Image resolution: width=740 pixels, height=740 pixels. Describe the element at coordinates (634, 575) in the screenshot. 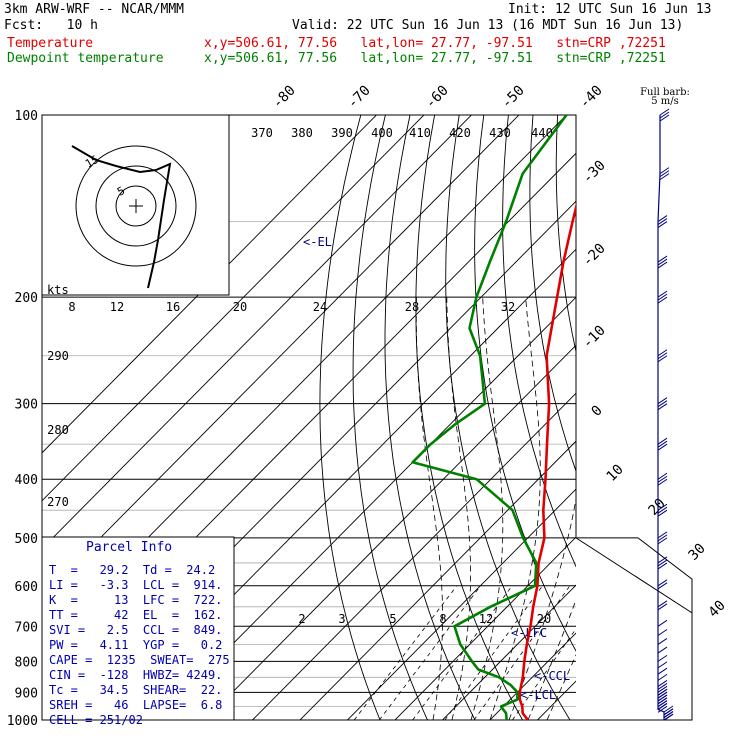

I see `diagram-border` at that location.